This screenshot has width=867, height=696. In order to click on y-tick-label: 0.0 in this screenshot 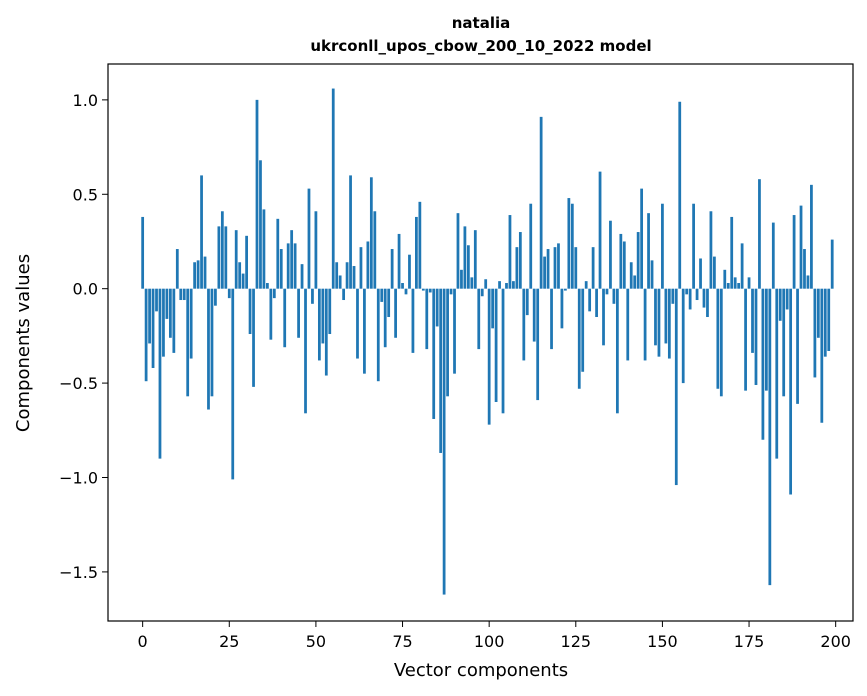, I will do `click(85, 289)`.